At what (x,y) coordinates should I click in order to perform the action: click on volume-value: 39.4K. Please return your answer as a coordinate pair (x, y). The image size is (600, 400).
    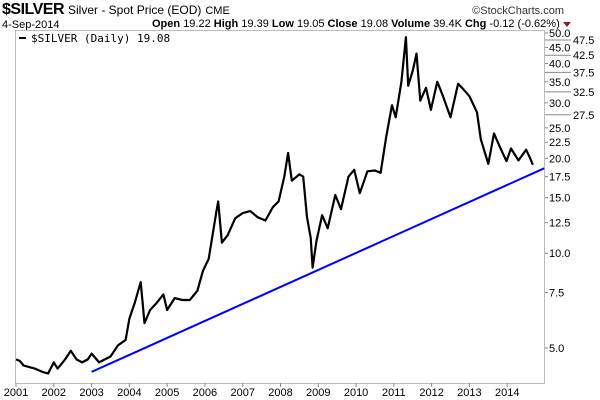
    Looking at the image, I should click on (447, 24).